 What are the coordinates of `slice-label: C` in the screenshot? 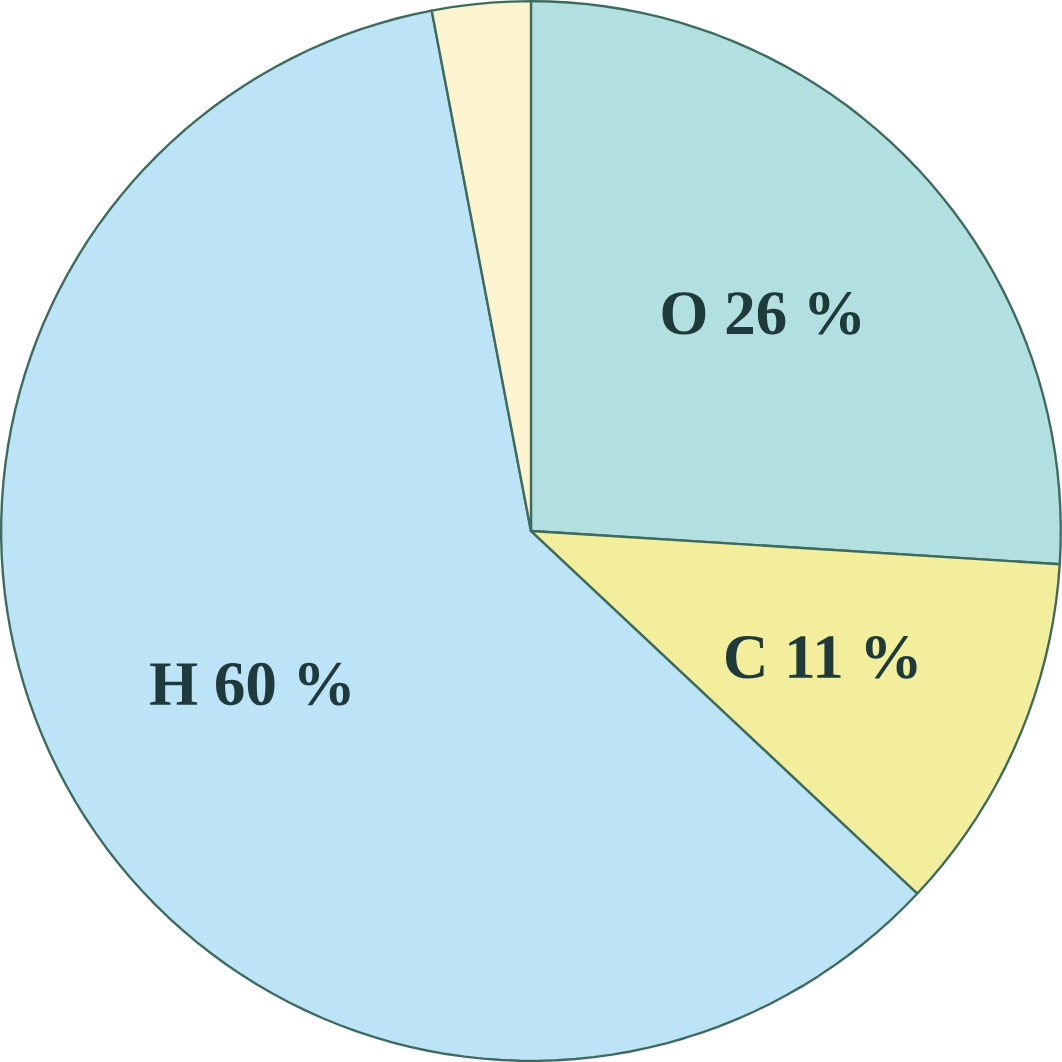 It's located at (745, 657).